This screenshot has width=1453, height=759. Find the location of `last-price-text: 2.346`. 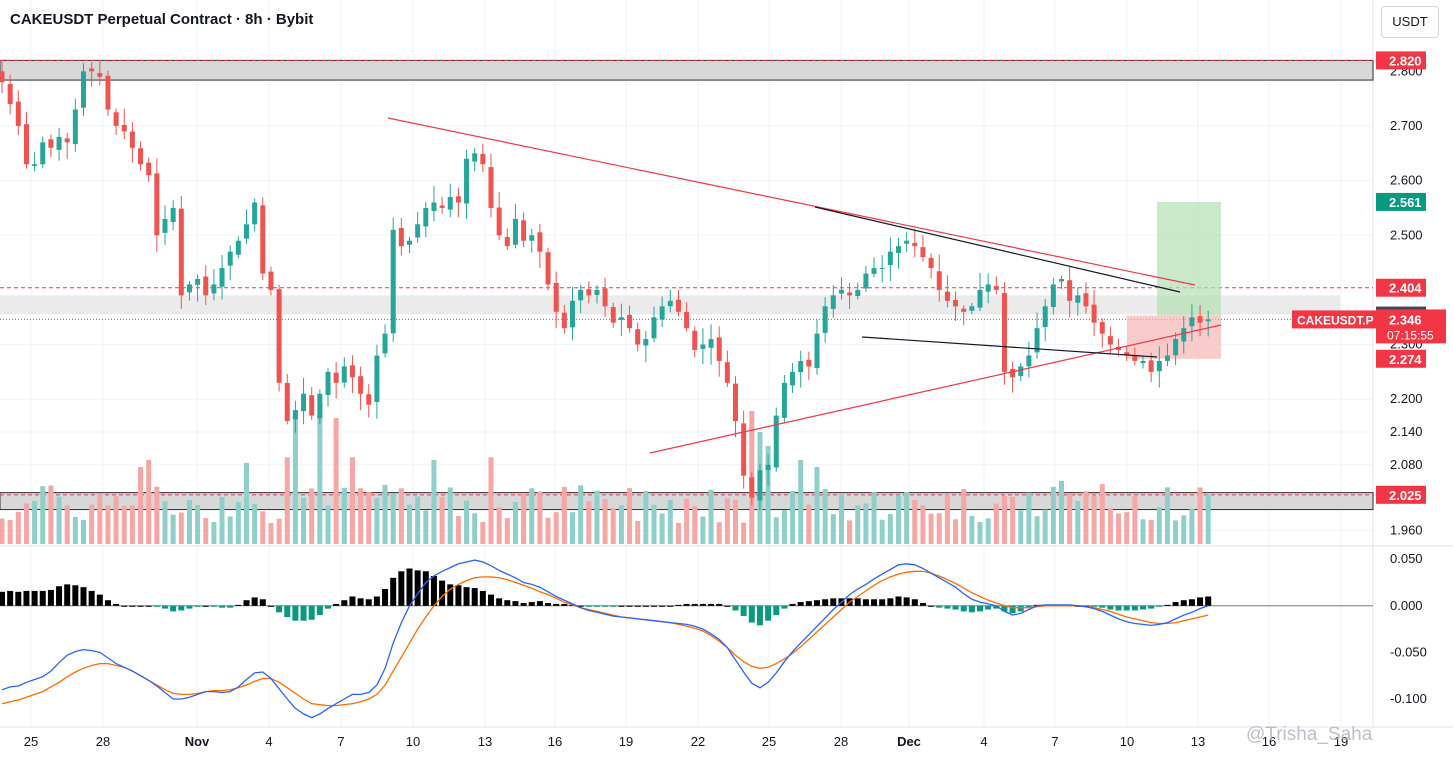

last-price-text: 2.346 is located at coordinates (1405, 319).